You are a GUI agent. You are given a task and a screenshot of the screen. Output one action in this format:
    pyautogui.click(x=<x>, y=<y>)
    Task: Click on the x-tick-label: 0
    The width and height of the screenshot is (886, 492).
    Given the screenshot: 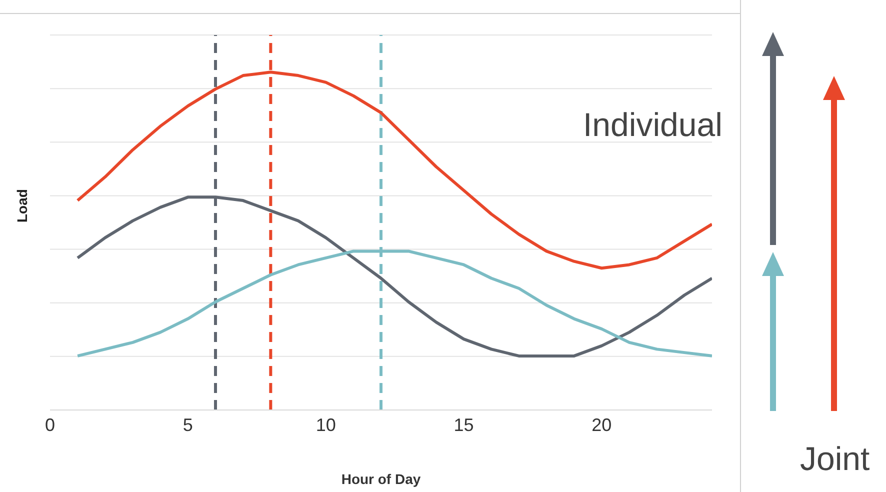 What is the action you would take?
    pyautogui.click(x=50, y=424)
    